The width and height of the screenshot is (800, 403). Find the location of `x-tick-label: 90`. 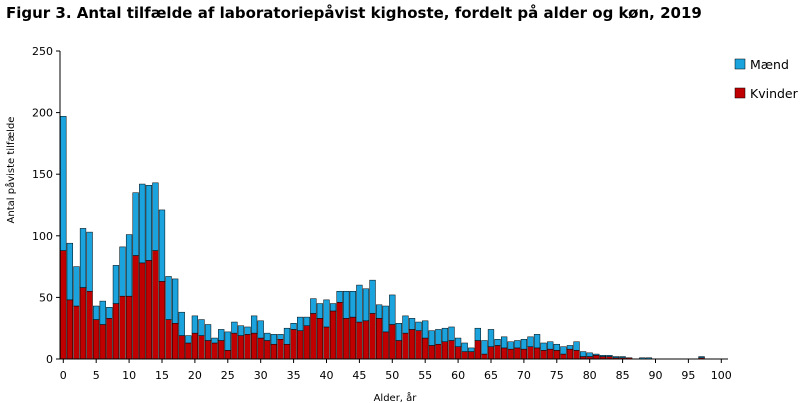

x-tick-label: 90 is located at coordinates (655, 375).